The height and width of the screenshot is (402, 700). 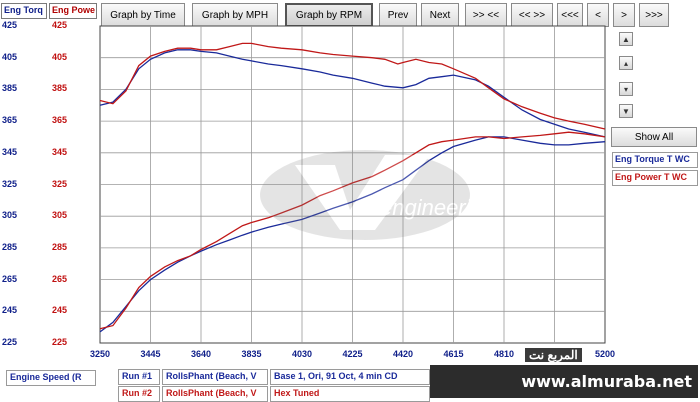 I want to click on site-url: www.almuraba.net, so click(x=606, y=381).